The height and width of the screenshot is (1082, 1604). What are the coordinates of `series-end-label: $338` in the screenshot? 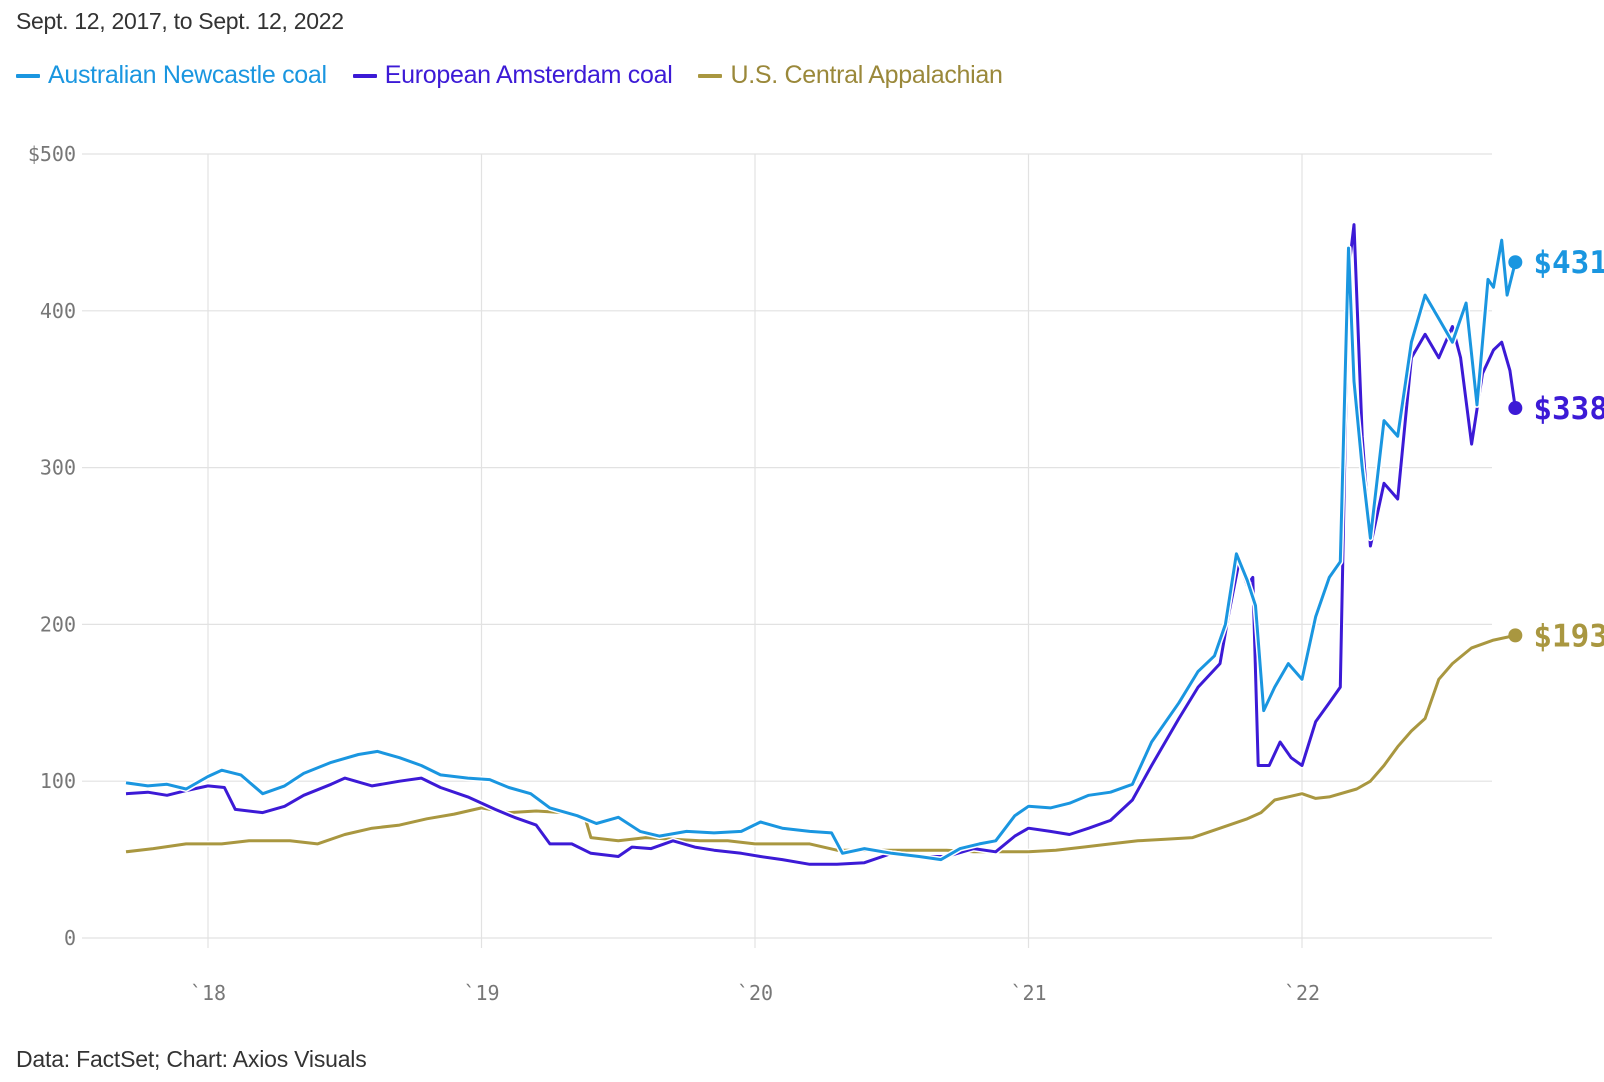 It's located at (1568, 409).